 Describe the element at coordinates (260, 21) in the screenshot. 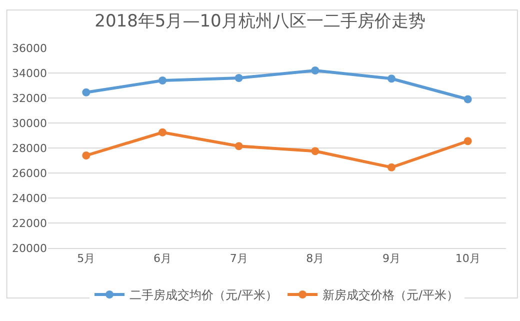

I see `chart-title: 2018年5月—10月杭州八区一二手房价走势` at that location.